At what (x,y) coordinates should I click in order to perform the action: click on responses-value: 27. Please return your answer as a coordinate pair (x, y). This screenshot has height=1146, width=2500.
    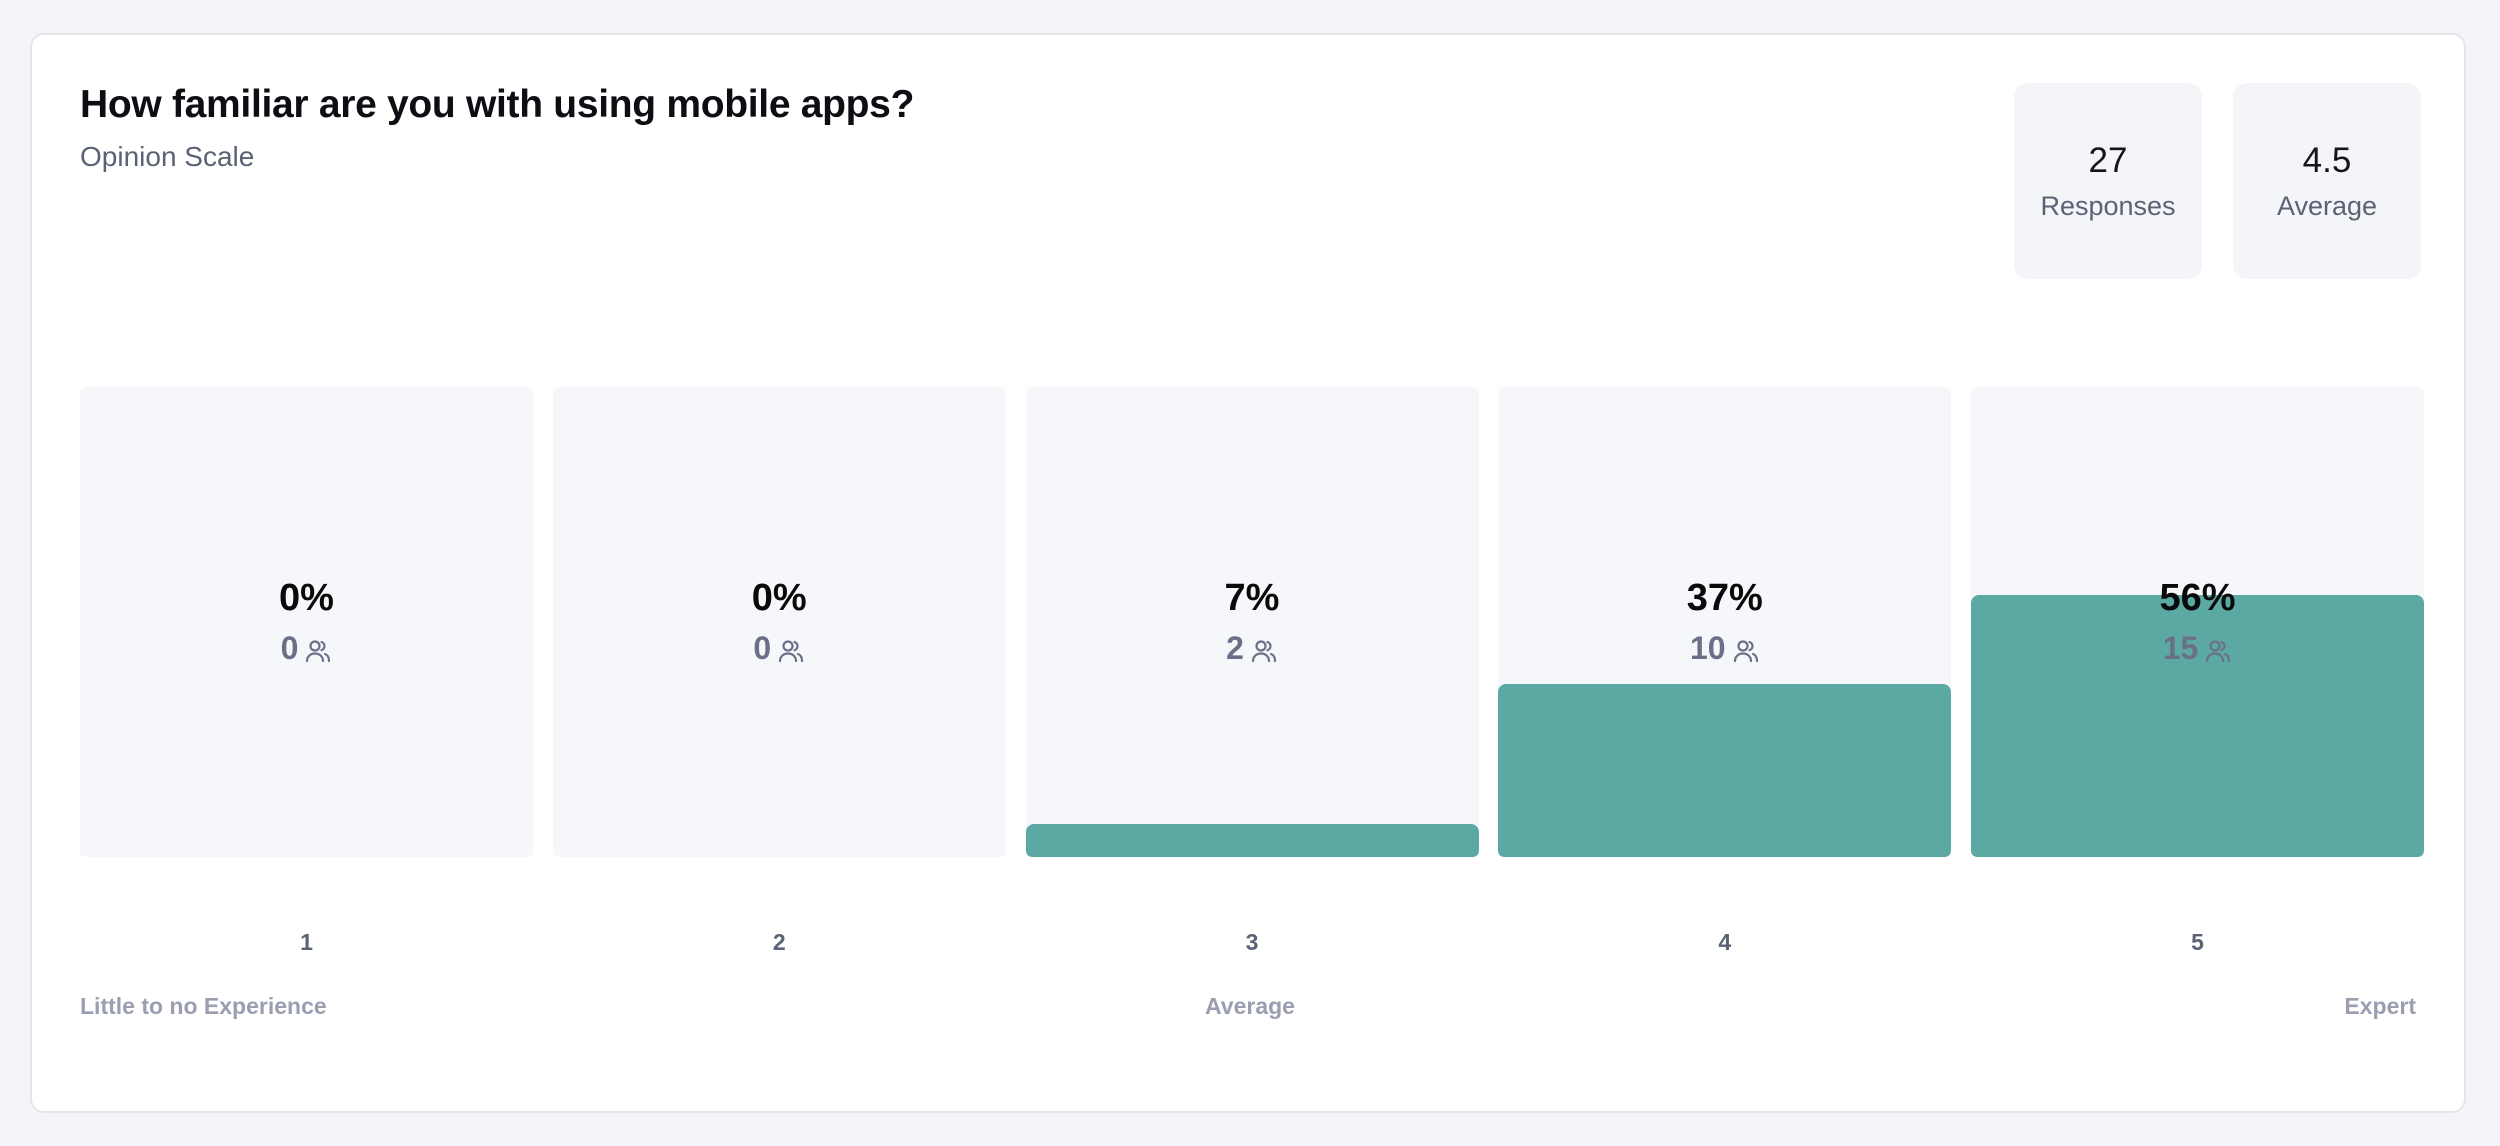
    Looking at the image, I should click on (2108, 160).